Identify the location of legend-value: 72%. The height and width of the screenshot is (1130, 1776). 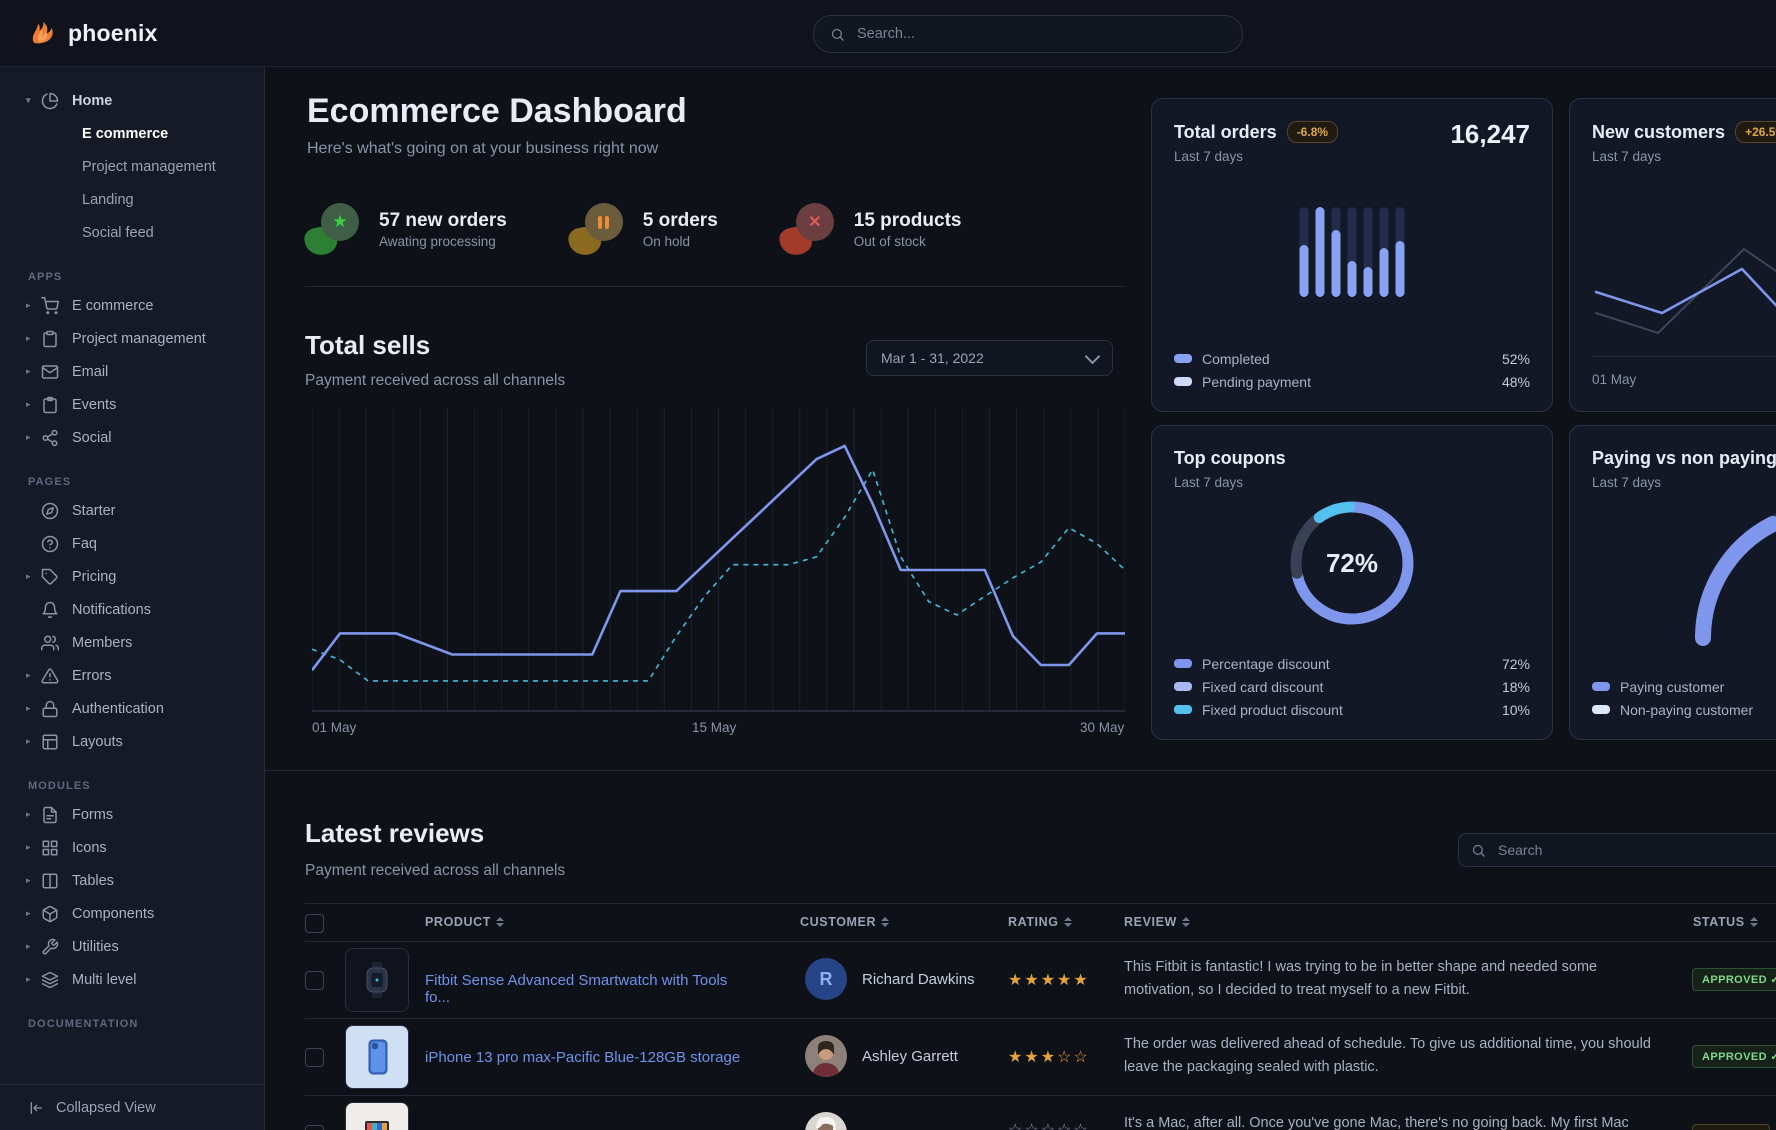
(1515, 663).